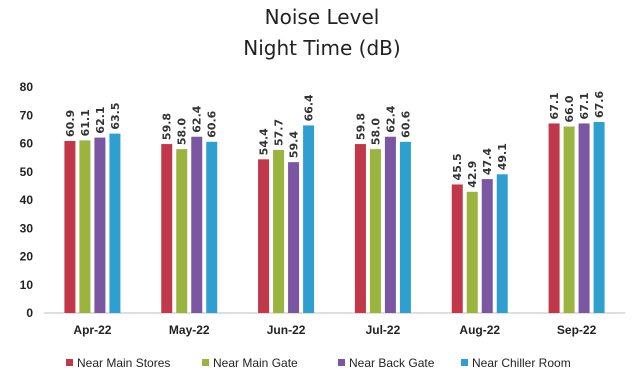  I want to click on data-label: 67.6, so click(599, 104).